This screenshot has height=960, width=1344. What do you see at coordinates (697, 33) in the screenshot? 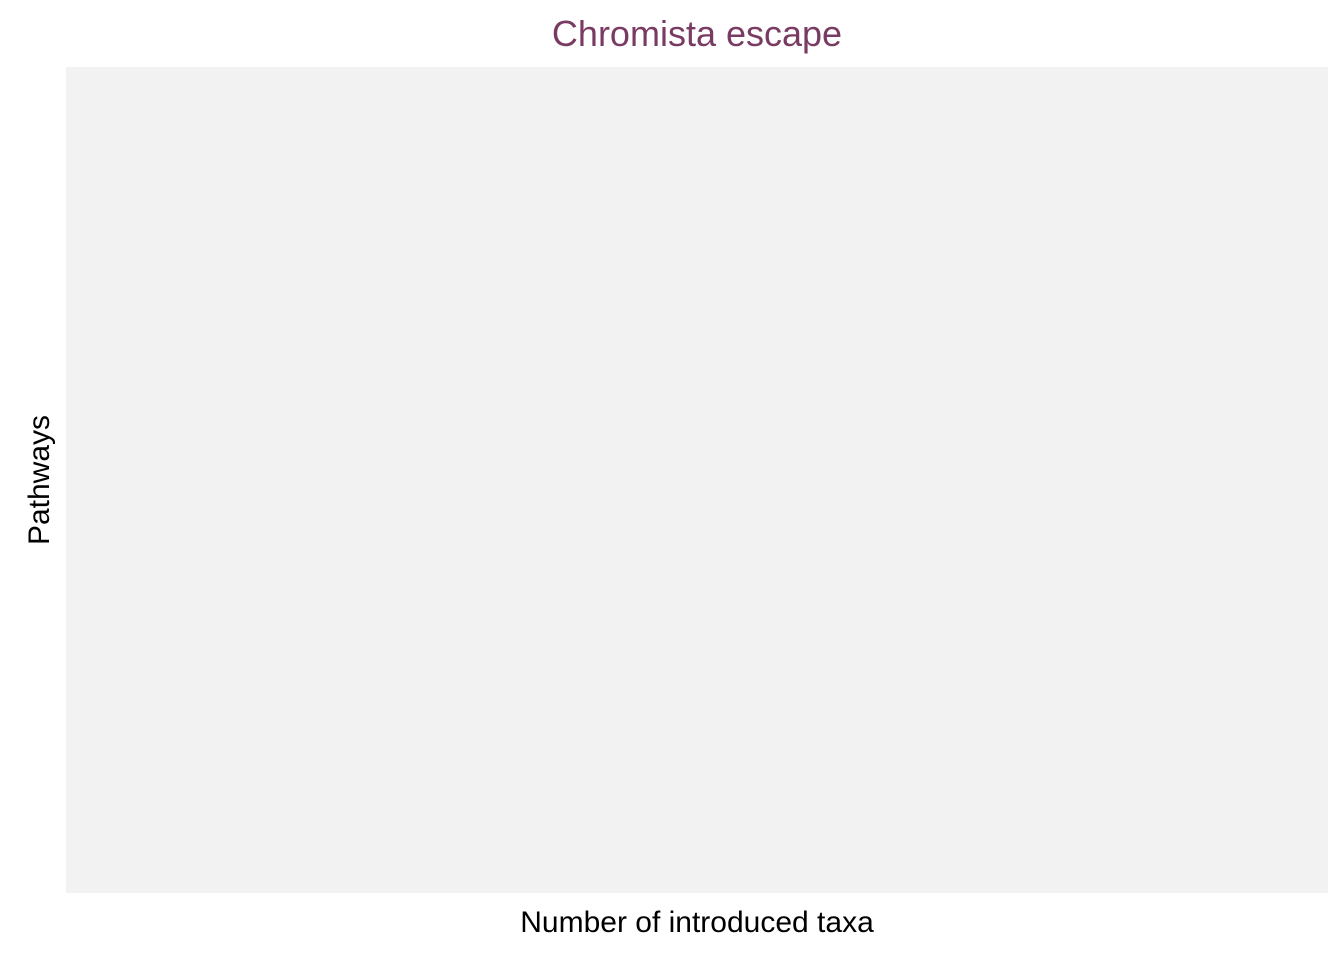
I see `chart-title: Chromista escape` at bounding box center [697, 33].